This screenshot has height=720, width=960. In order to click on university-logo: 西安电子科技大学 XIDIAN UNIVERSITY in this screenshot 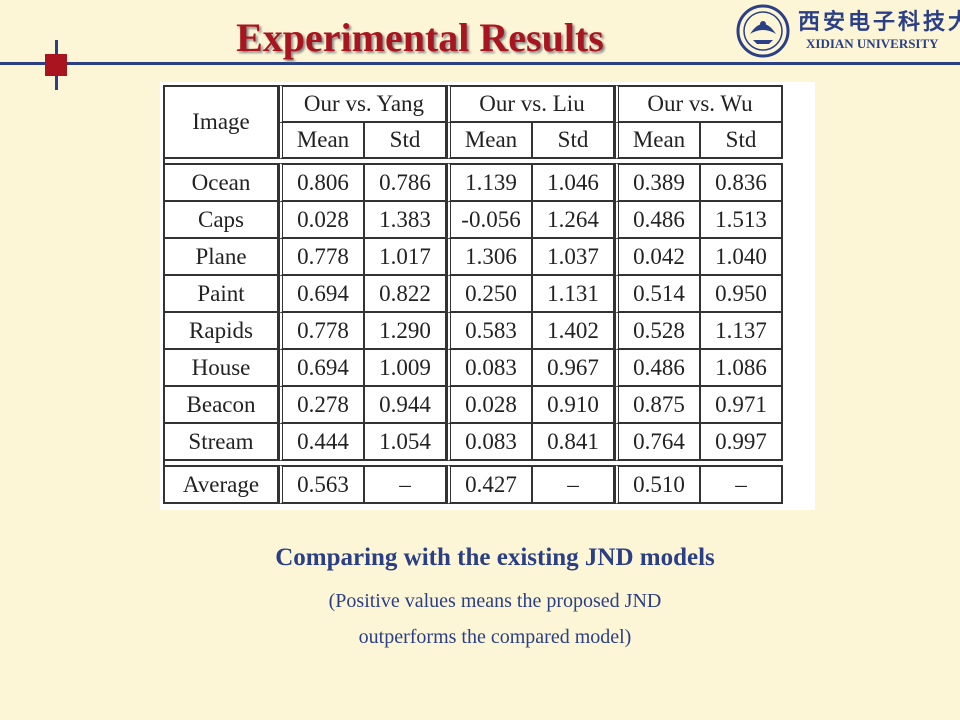, I will do `click(848, 31)`.